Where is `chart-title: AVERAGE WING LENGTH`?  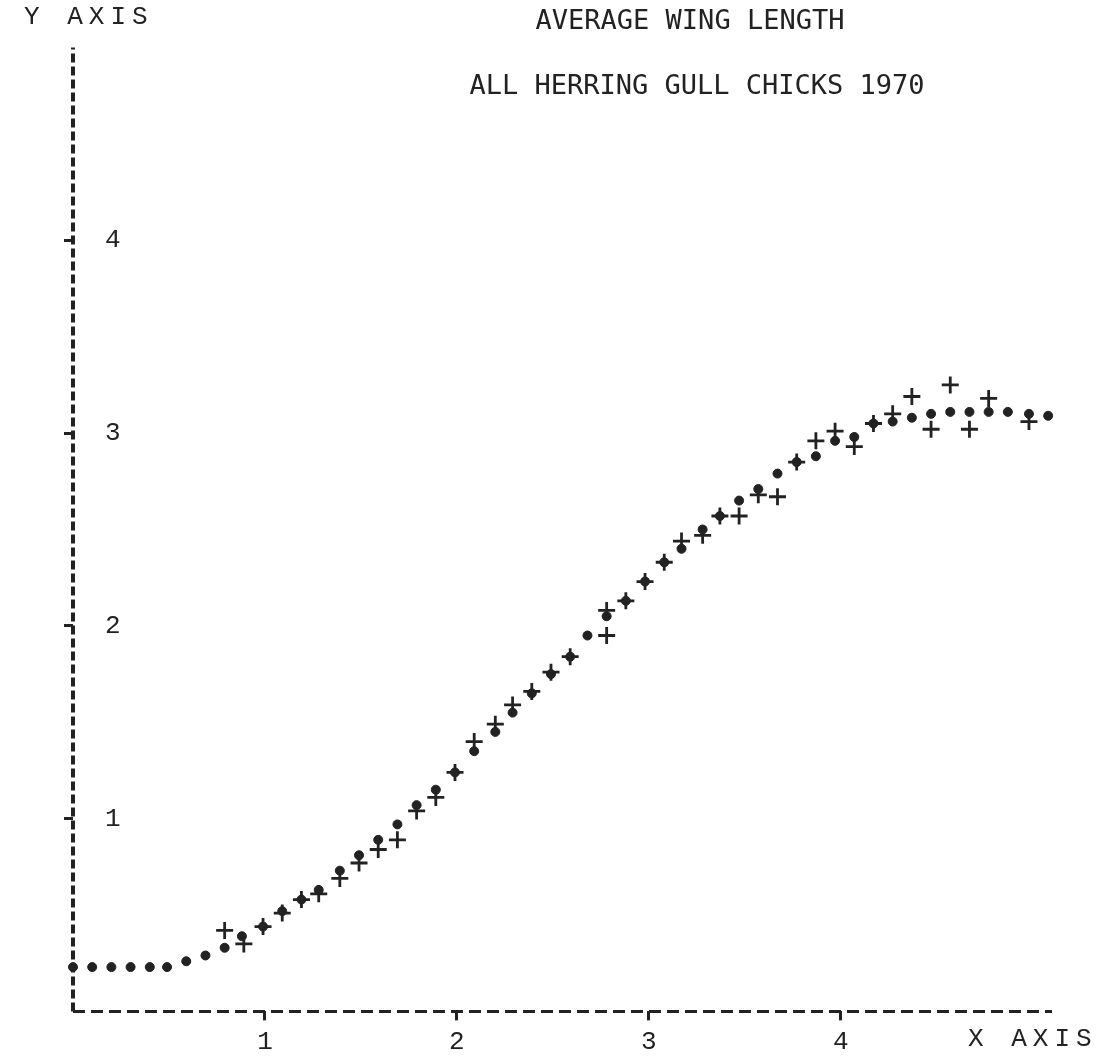 chart-title: AVERAGE WING LENGTH is located at coordinates (690, 19).